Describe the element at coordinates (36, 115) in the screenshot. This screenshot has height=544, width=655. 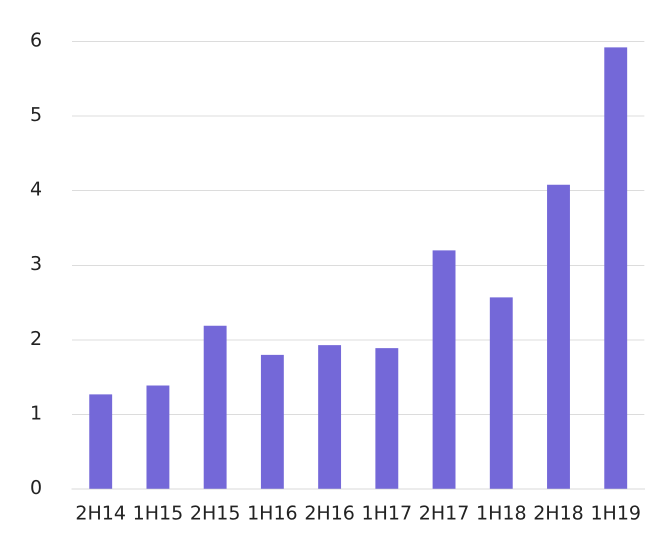
I see `y-tick-label: 5` at that location.